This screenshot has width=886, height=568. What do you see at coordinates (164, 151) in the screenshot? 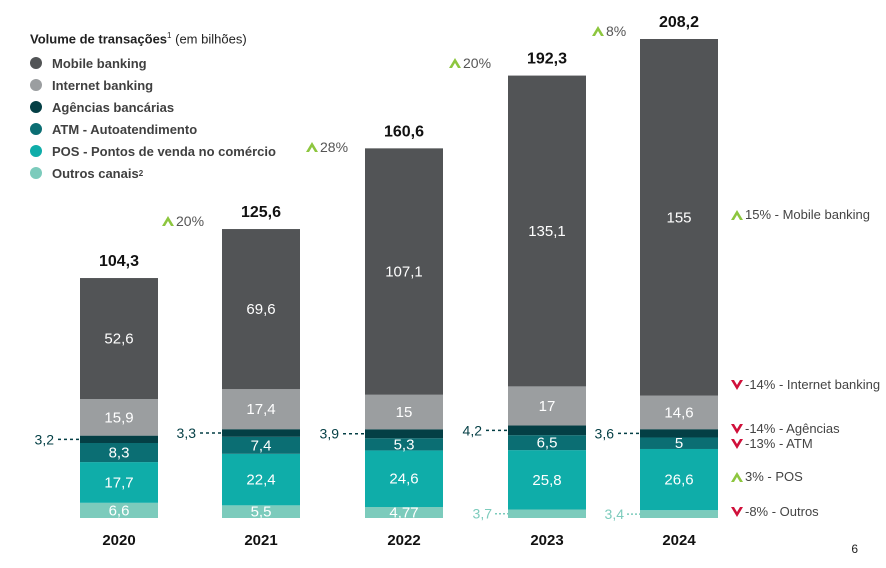
I see `legend-label: POS - Pontos de venda no comércio` at bounding box center [164, 151].